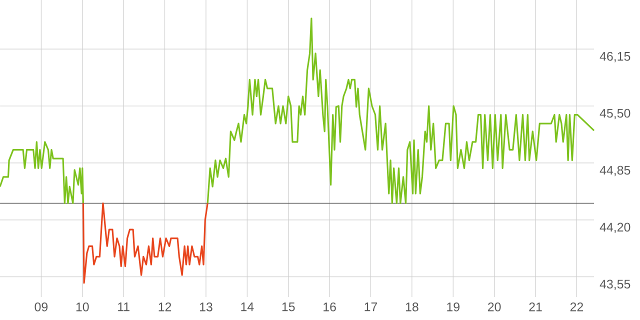 This screenshot has height=320, width=640. What do you see at coordinates (615, 228) in the screenshot?
I see `y-tick-label: 44,20` at bounding box center [615, 228].